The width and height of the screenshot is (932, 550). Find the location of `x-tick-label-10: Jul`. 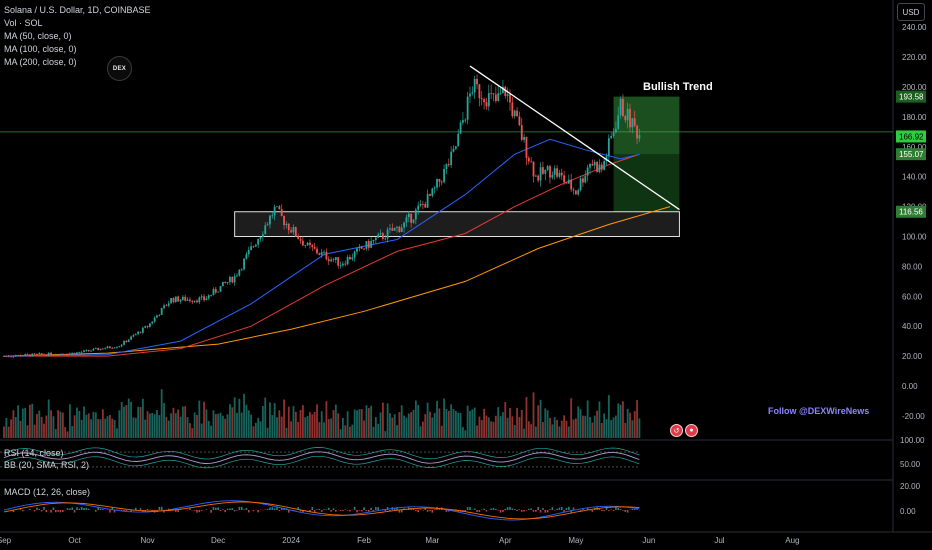

x-tick-label-10: Jul is located at coordinates (719, 540).